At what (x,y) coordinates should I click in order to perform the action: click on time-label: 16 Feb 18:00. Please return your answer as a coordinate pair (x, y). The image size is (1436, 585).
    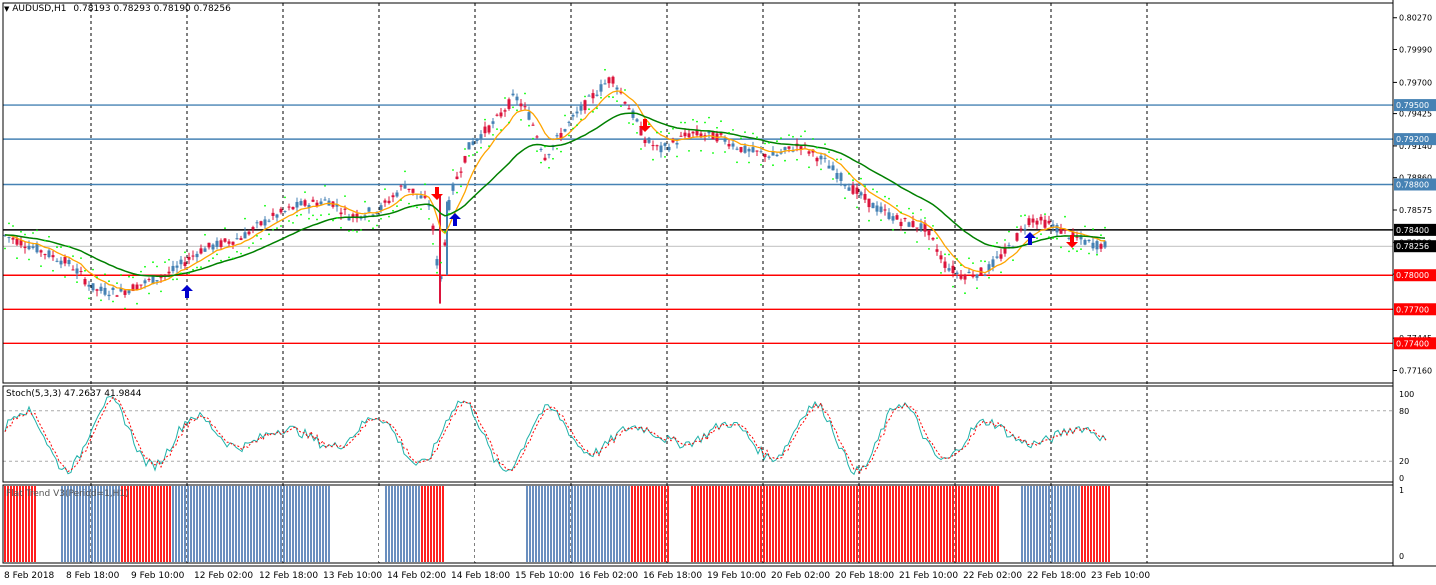
    Looking at the image, I should click on (672, 576).